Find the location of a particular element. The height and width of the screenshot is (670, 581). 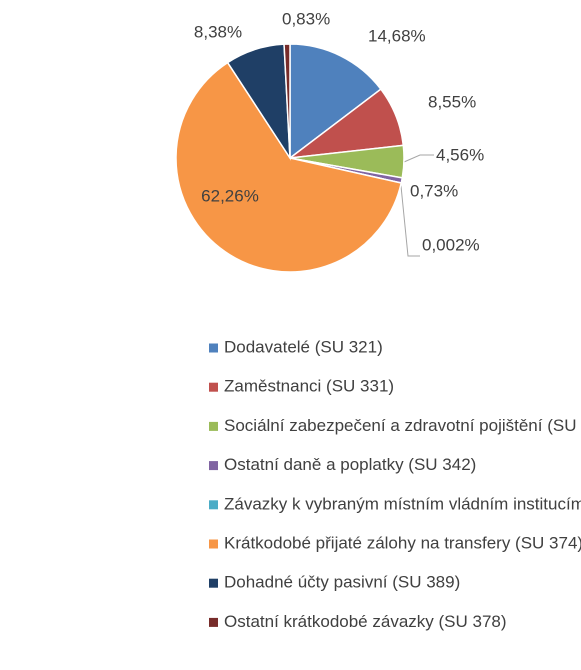

data-label: 4,56% is located at coordinates (460, 154).